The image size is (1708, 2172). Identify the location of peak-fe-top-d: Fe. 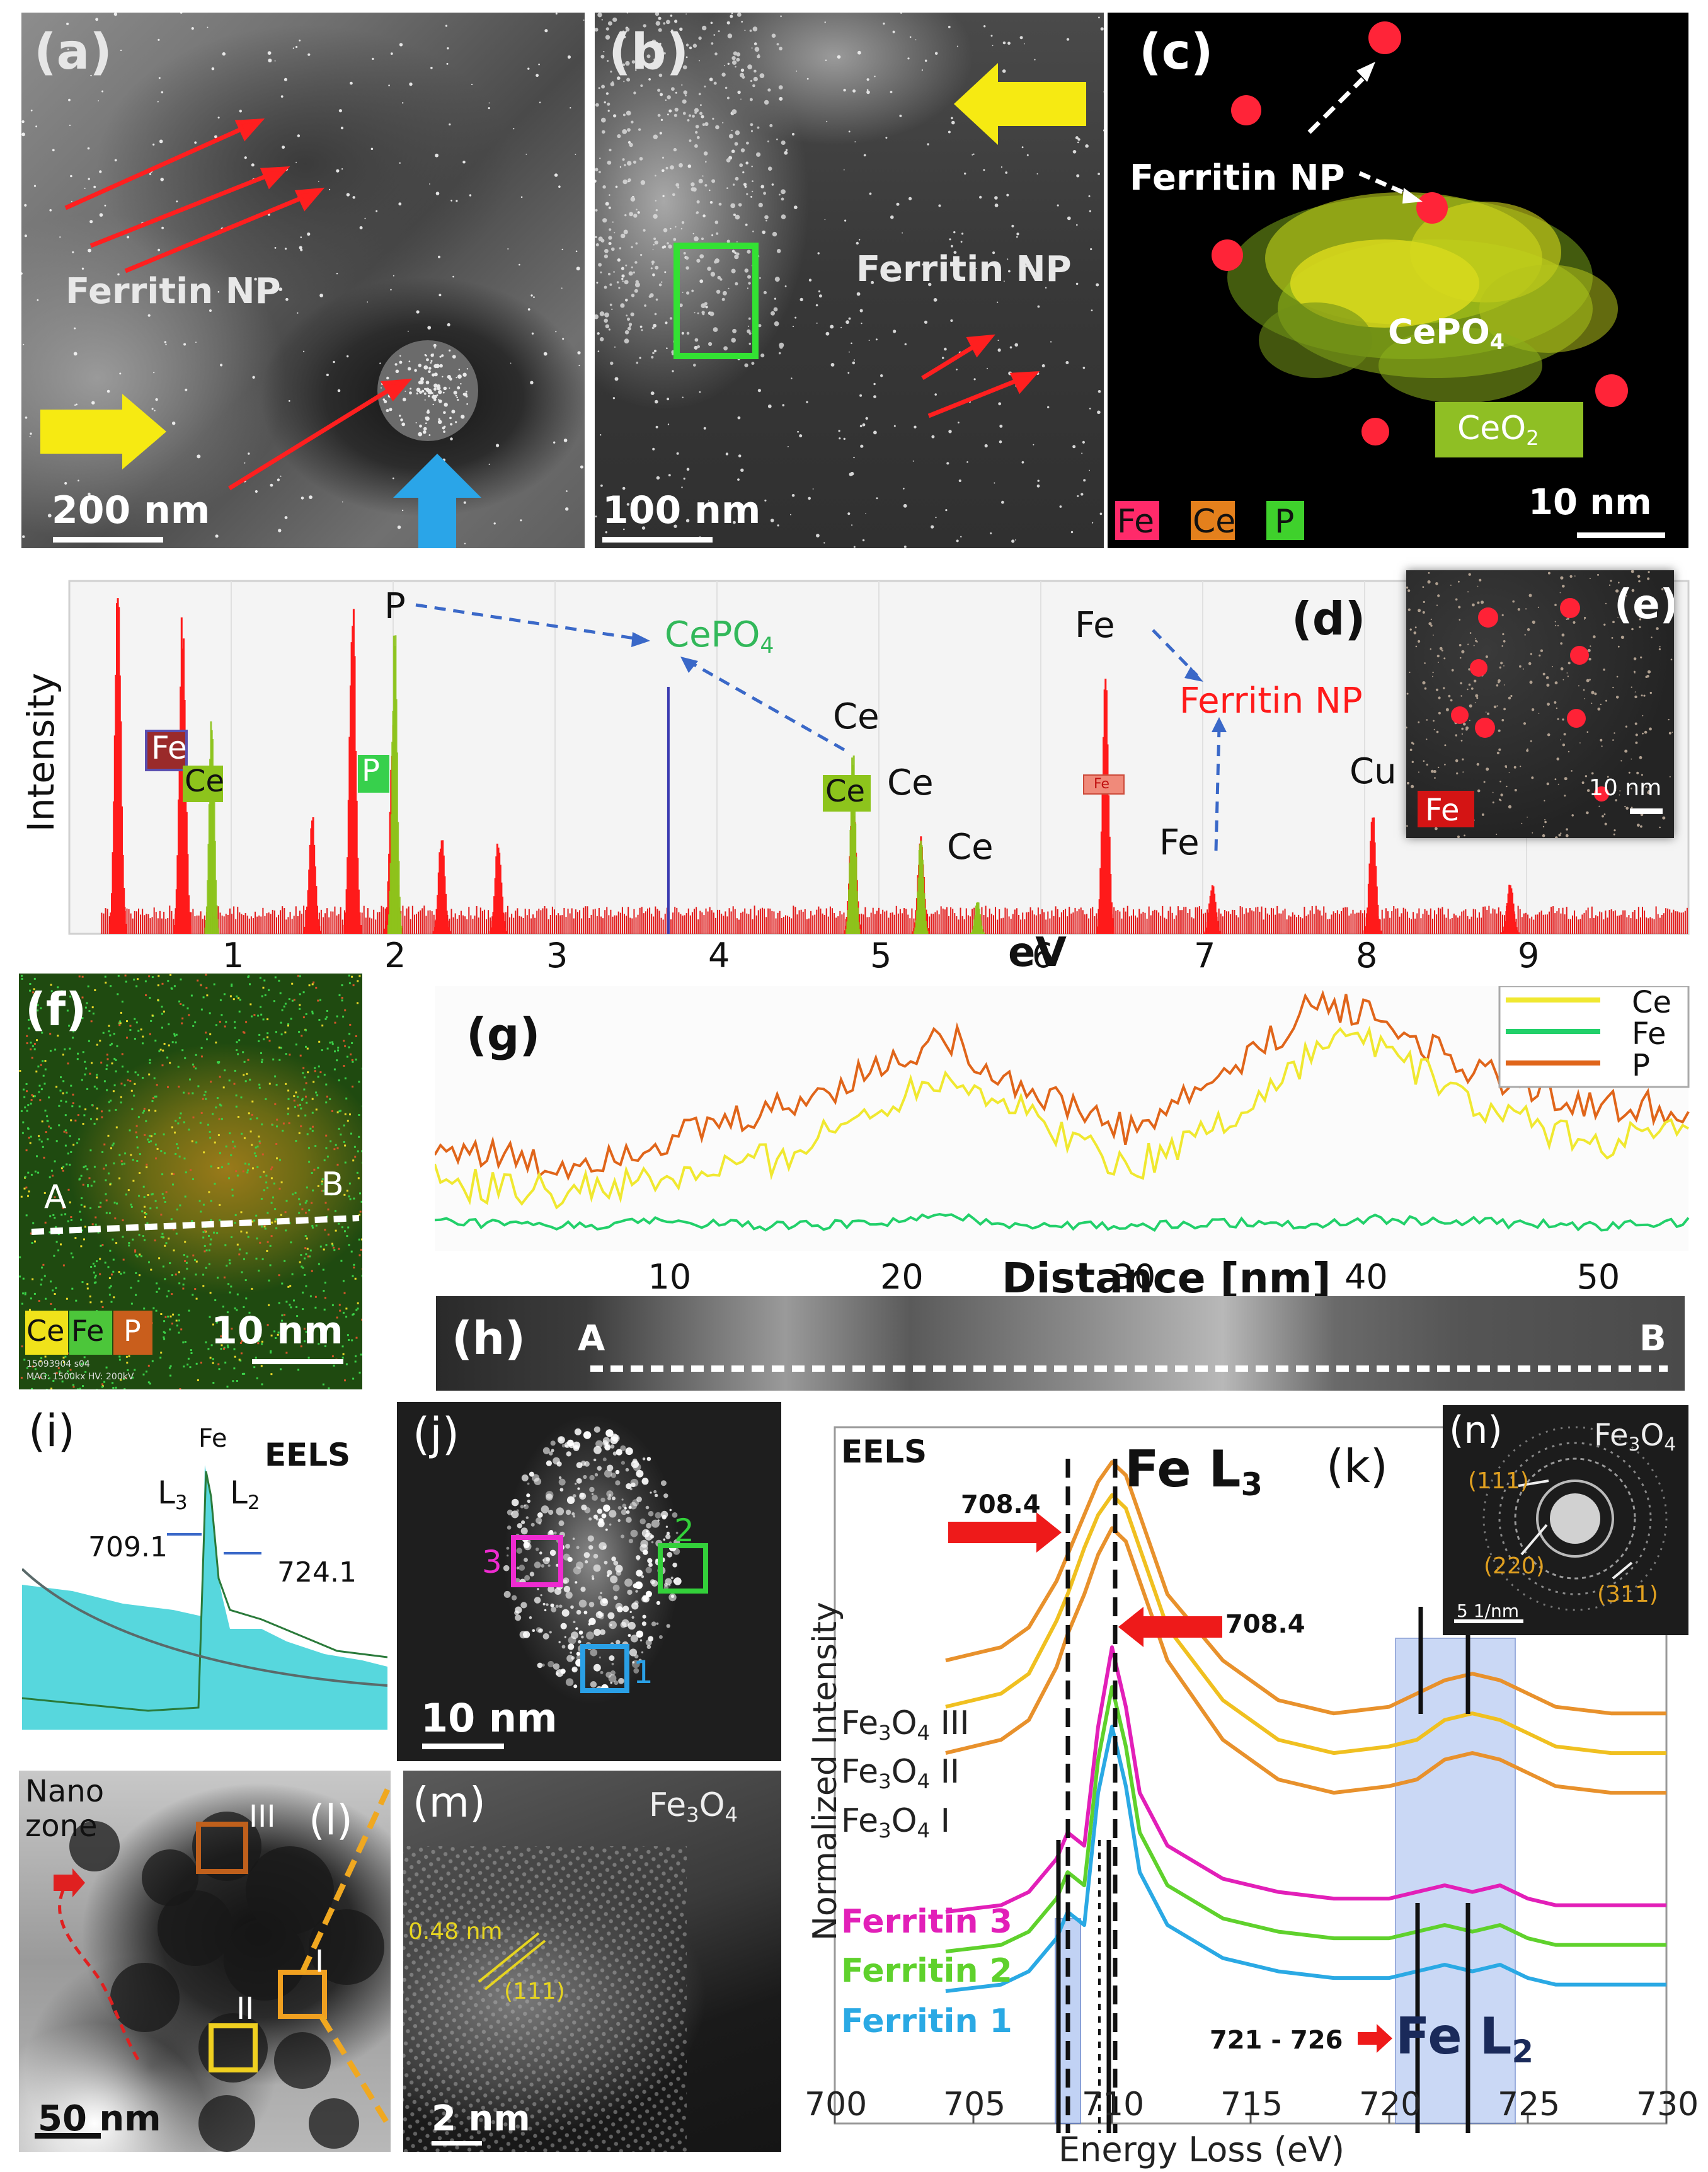
(1095, 625).